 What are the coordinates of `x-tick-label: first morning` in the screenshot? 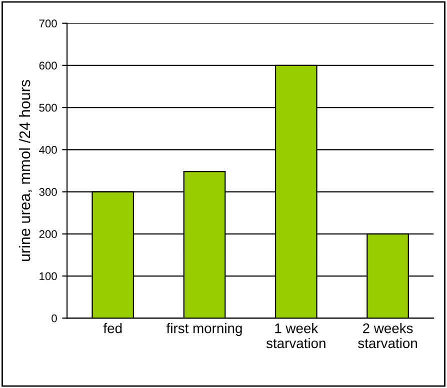 It's located at (204, 329).